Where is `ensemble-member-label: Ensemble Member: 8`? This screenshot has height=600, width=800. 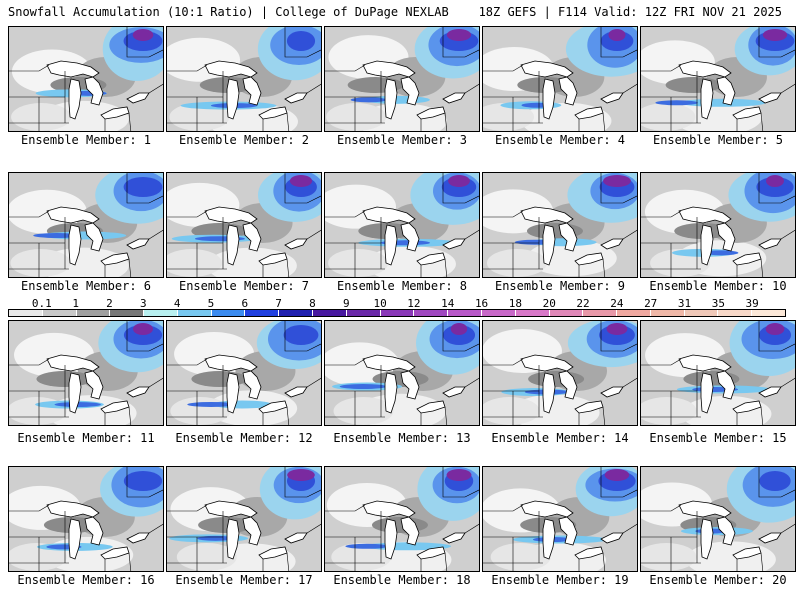 ensemble-member-label: Ensemble Member: 8 is located at coordinates (402, 286).